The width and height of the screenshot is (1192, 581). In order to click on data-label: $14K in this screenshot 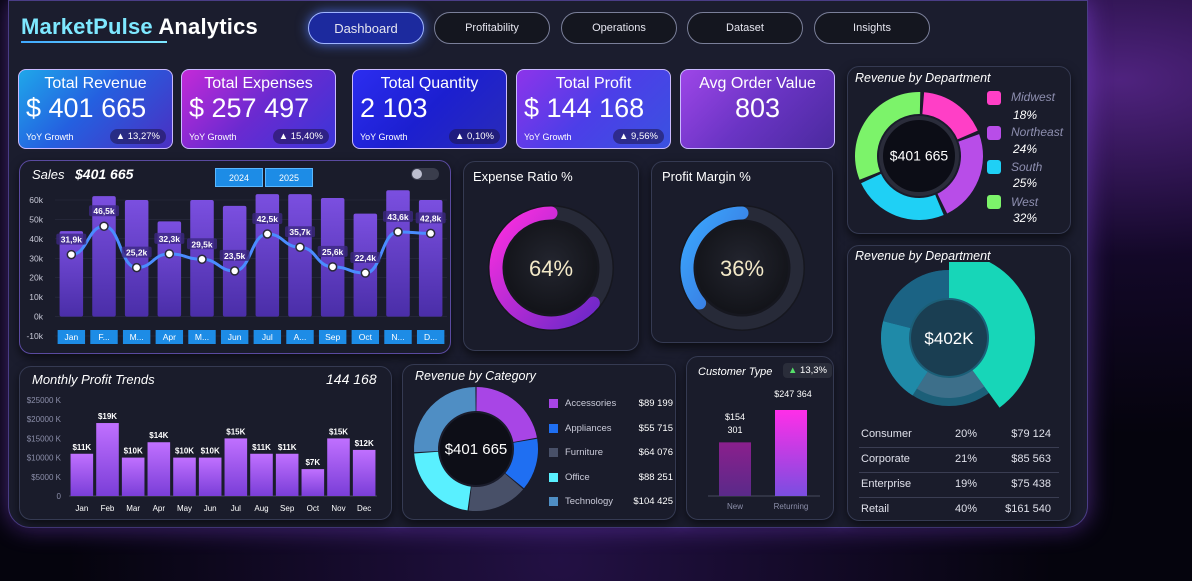, I will do `click(158, 435)`.